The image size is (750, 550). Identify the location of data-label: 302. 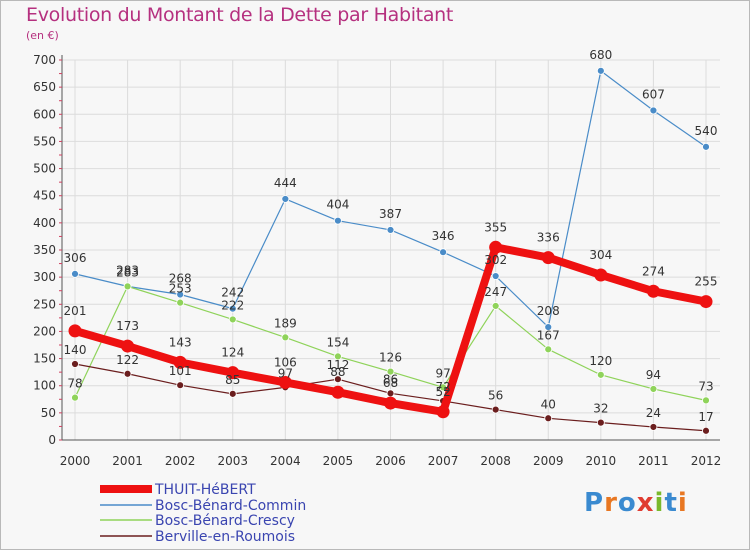
(495, 260).